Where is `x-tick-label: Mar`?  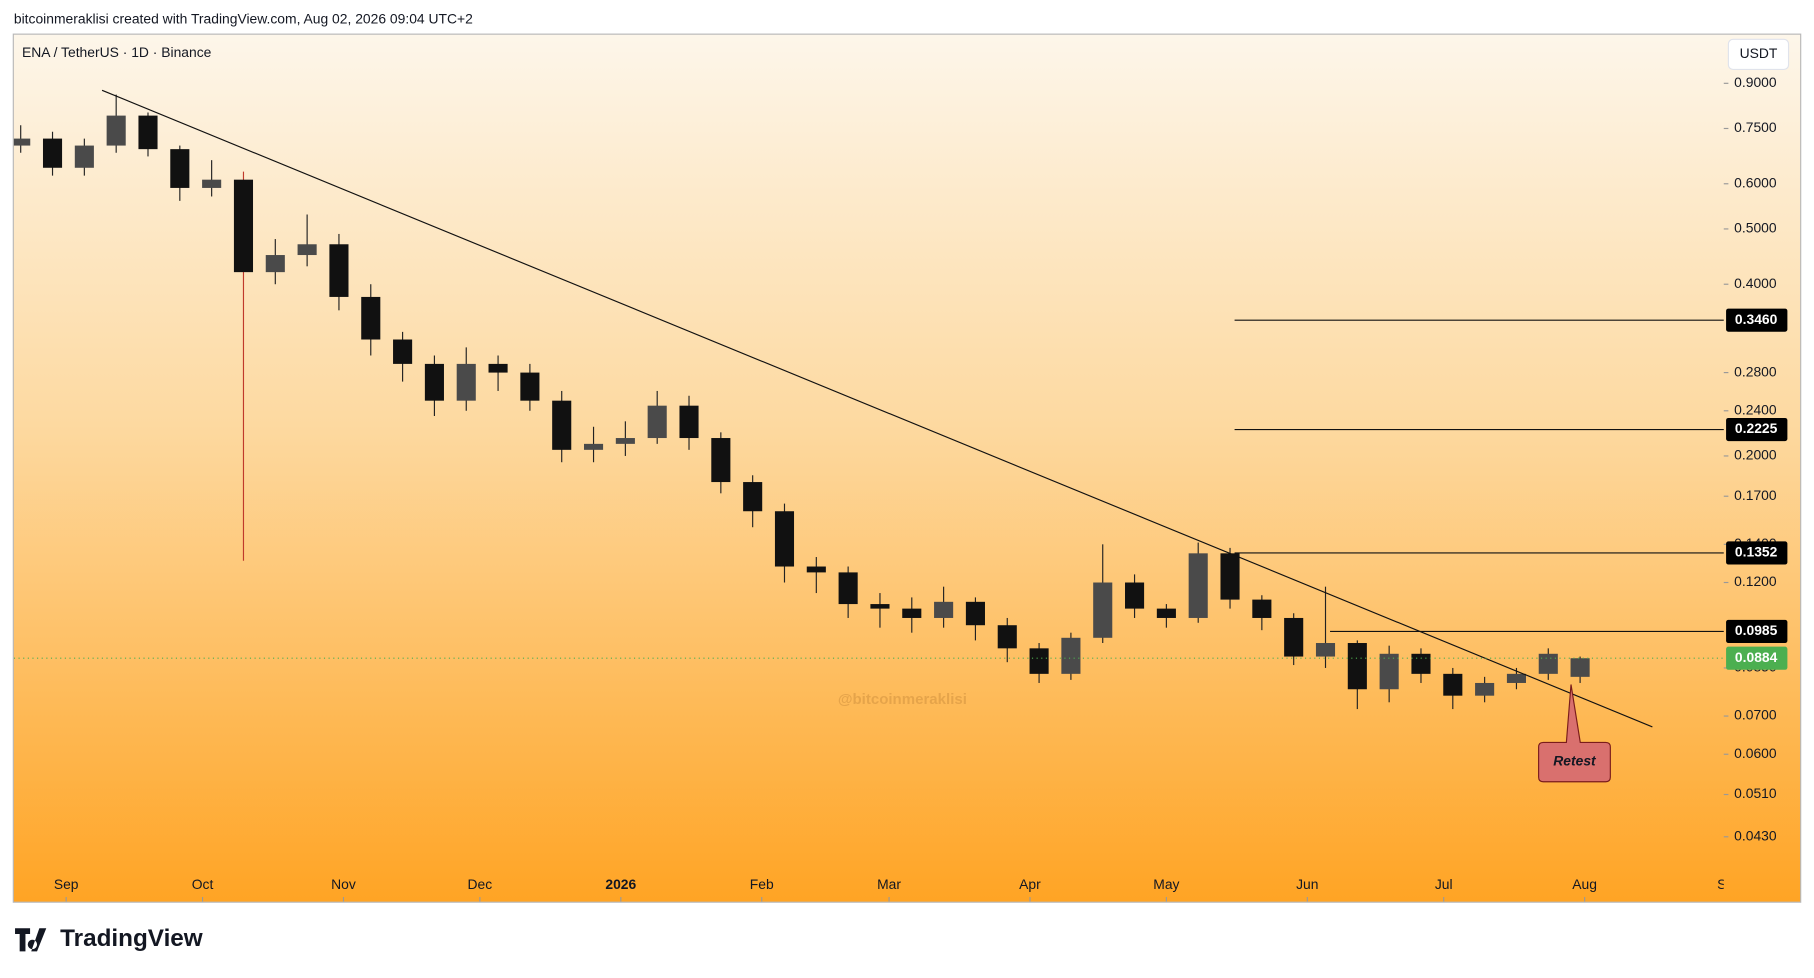
x-tick-label: Mar is located at coordinates (889, 884).